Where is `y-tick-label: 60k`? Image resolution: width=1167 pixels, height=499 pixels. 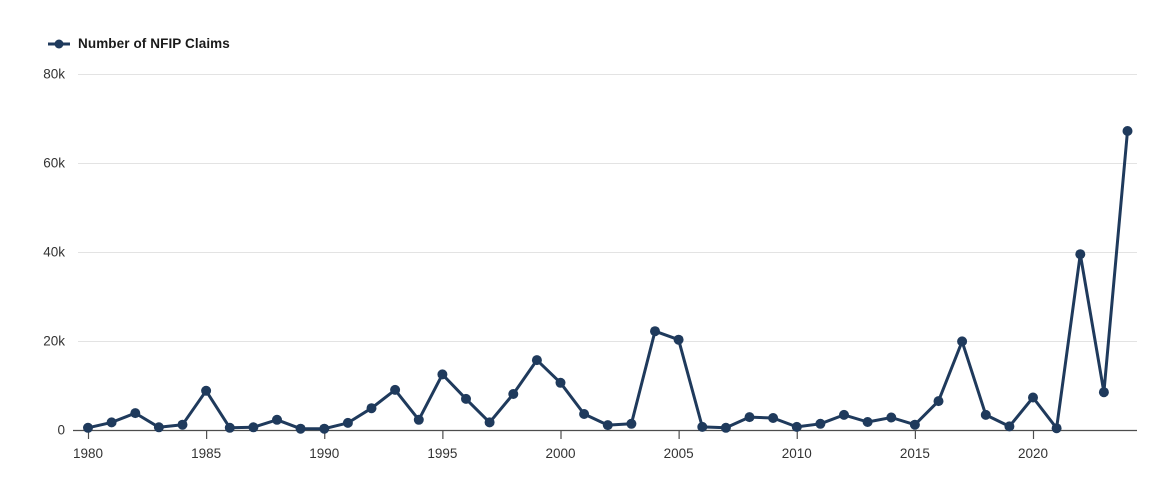
y-tick-label: 60k is located at coordinates (54, 163).